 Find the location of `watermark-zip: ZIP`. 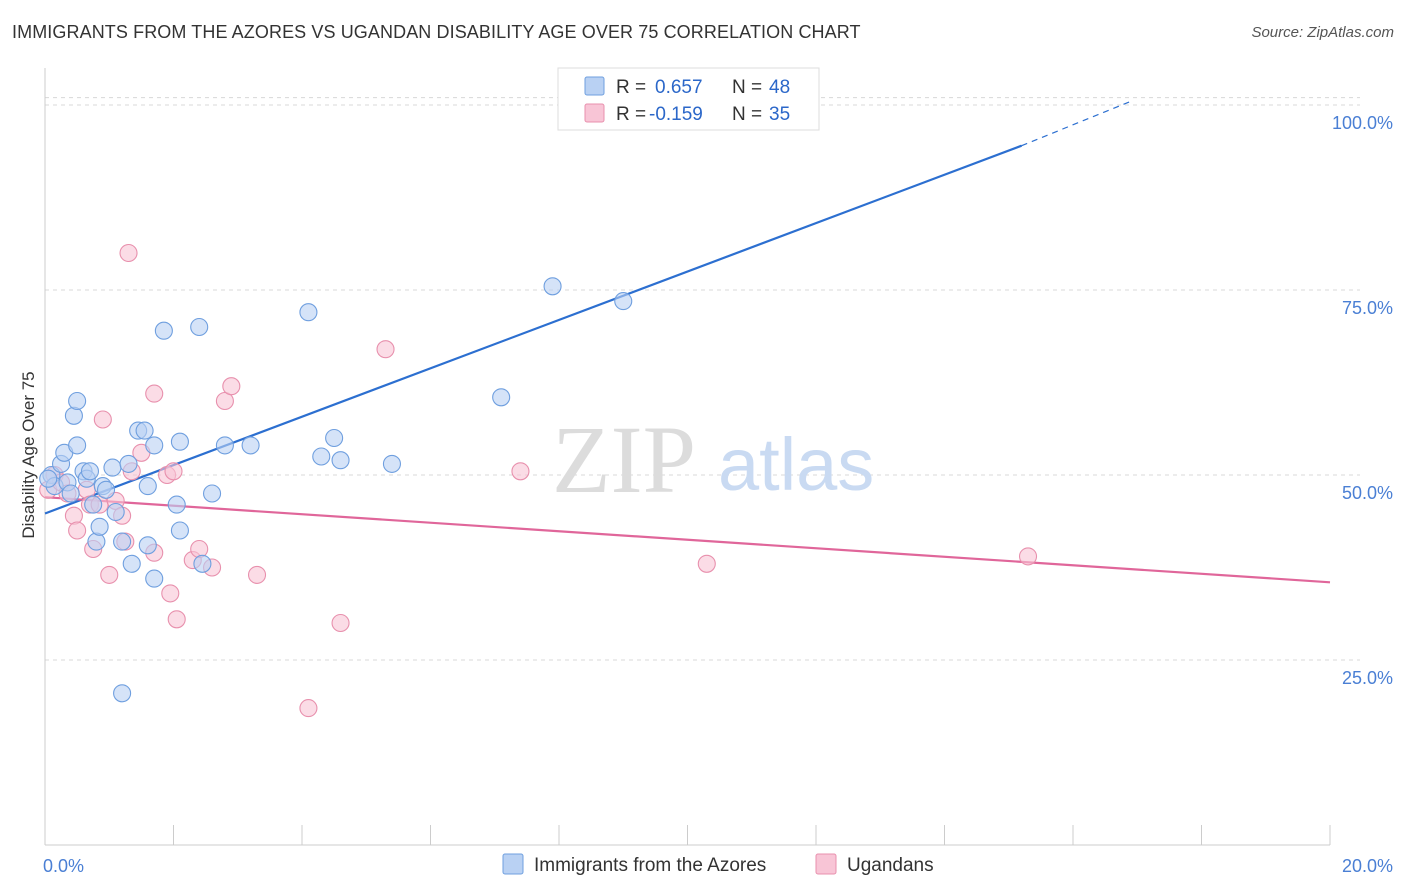

watermark-zip: ZIP is located at coordinates (624, 459).